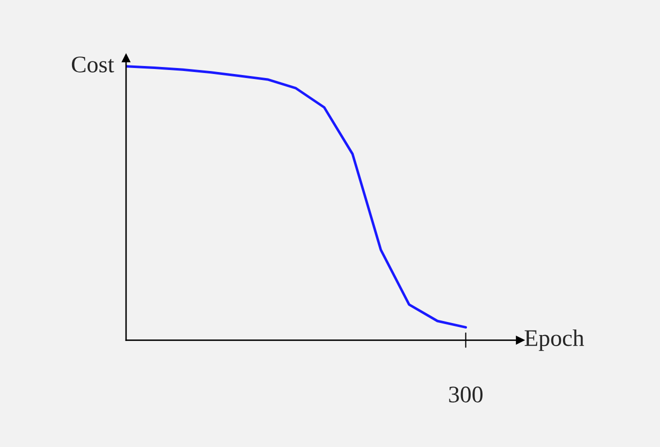  Describe the element at coordinates (93, 64) in the screenshot. I see `y-axis-title: Cost` at that location.